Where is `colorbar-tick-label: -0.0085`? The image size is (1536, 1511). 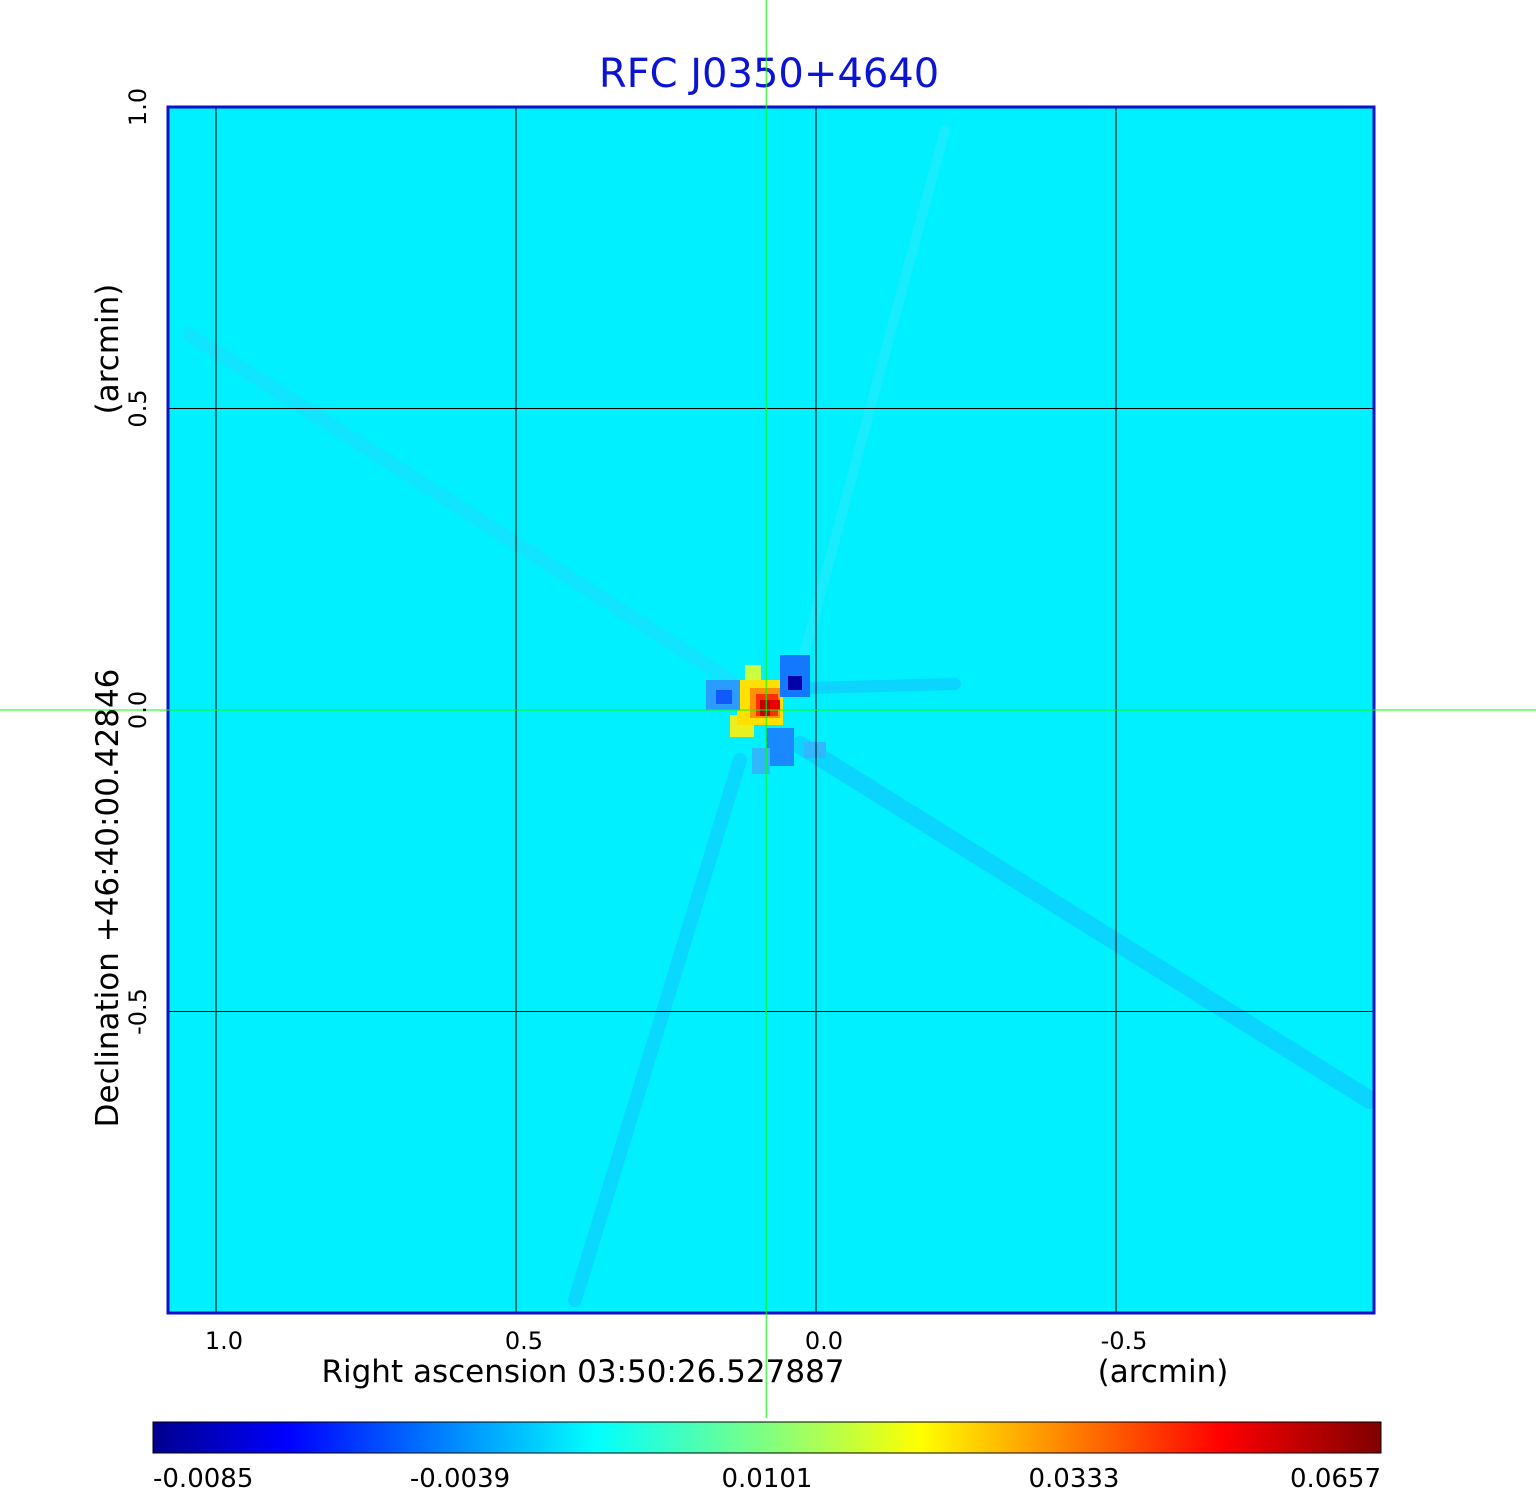
colorbar-tick-label: -0.0085 is located at coordinates (203, 1479).